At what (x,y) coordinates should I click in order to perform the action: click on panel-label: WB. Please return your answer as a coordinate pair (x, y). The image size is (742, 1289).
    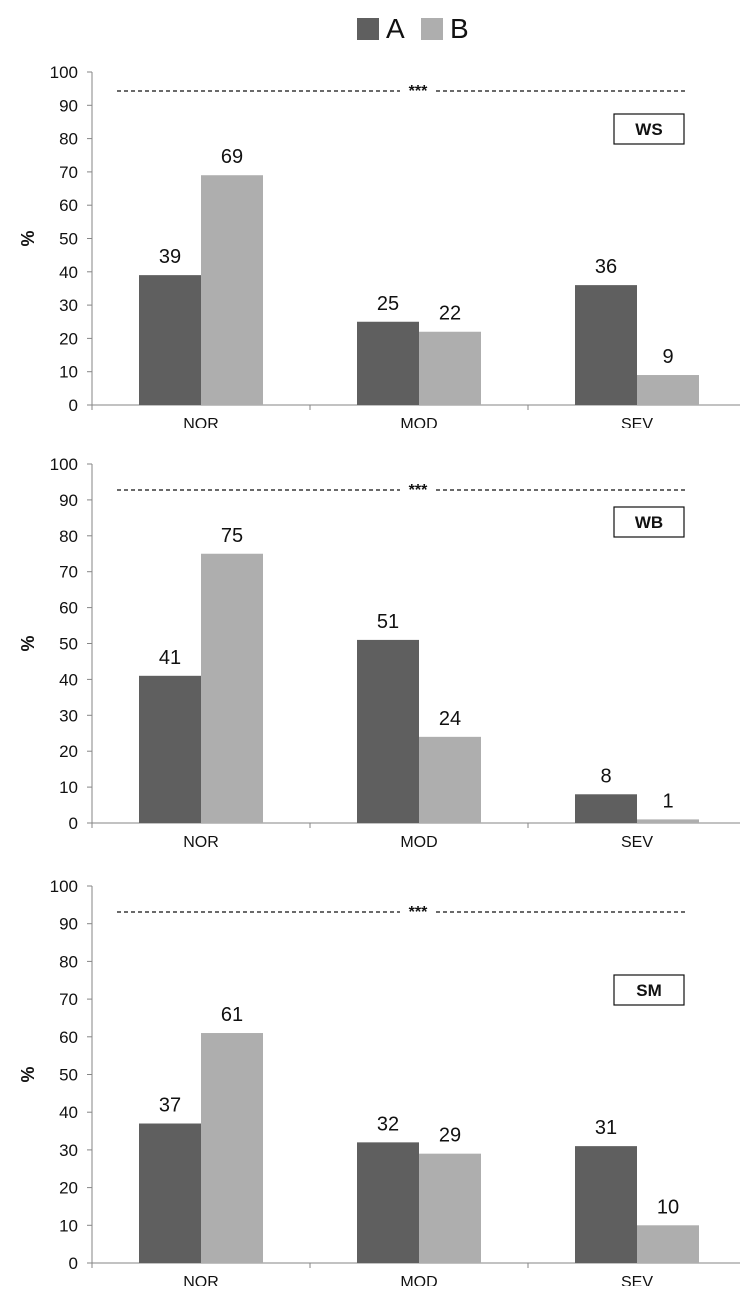
    Looking at the image, I should click on (649, 522).